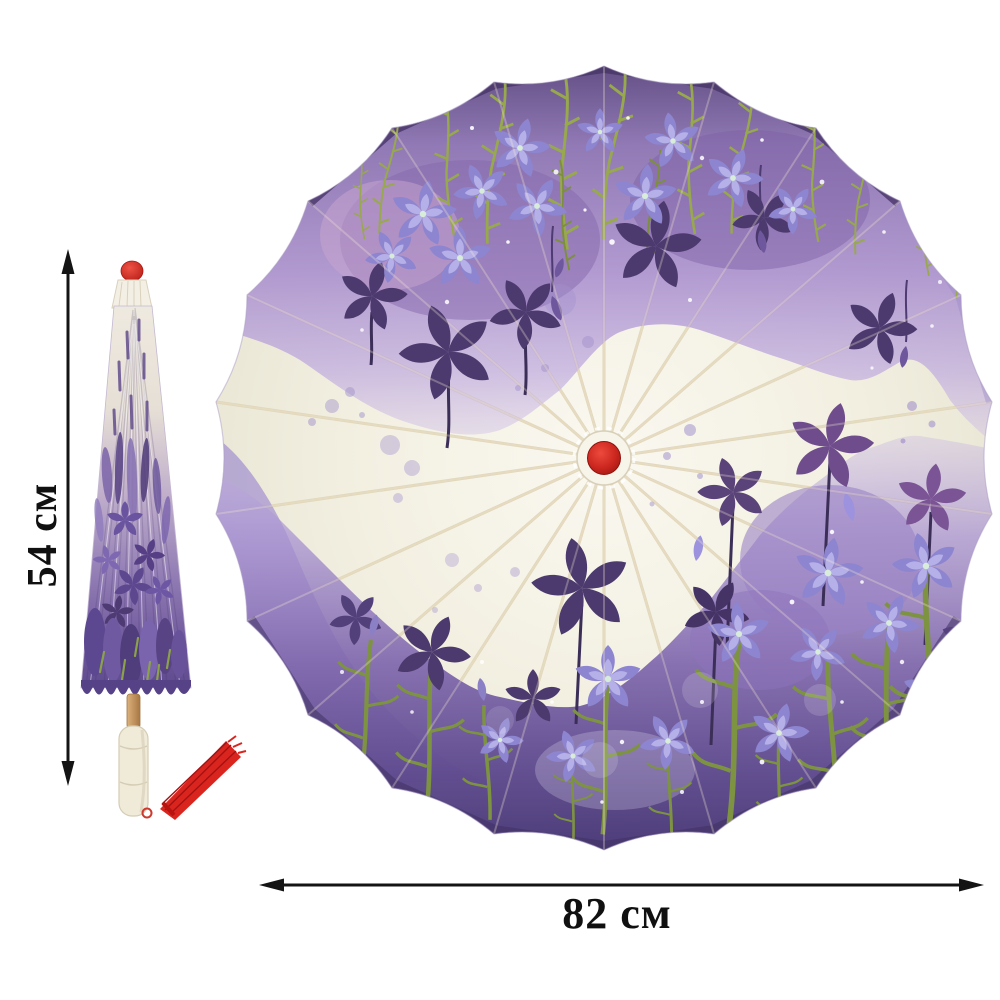 Image resolution: width=1000 pixels, height=1000 pixels. I want to click on hub-red-cap, so click(604, 458).